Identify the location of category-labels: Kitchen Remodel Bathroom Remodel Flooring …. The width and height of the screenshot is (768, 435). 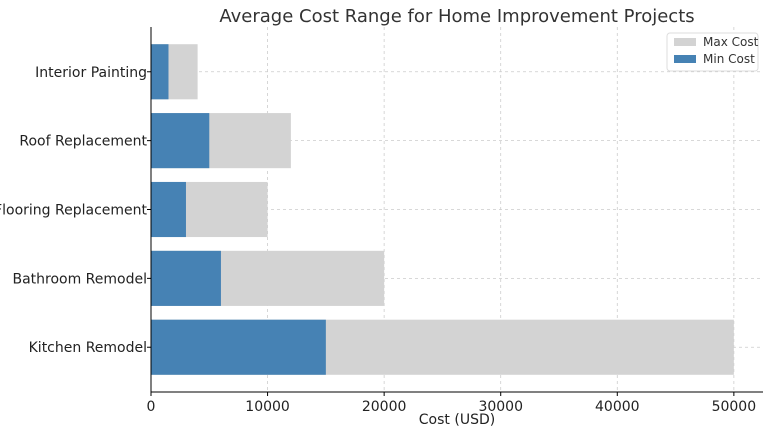
(75, 210).